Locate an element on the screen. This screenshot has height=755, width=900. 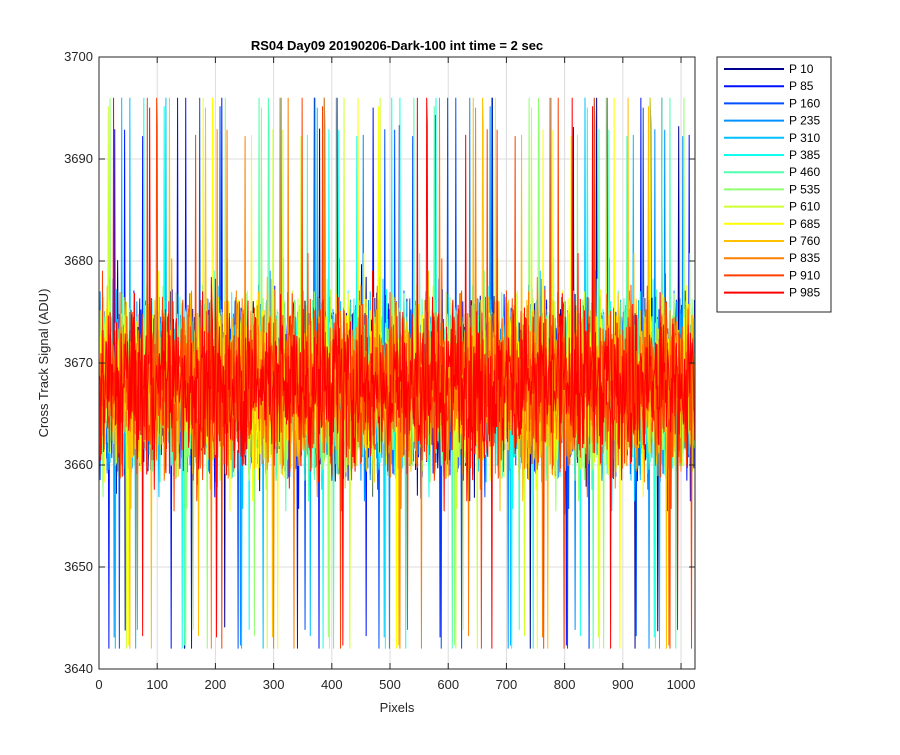
y-tick-label: 3640 is located at coordinates (78, 668).